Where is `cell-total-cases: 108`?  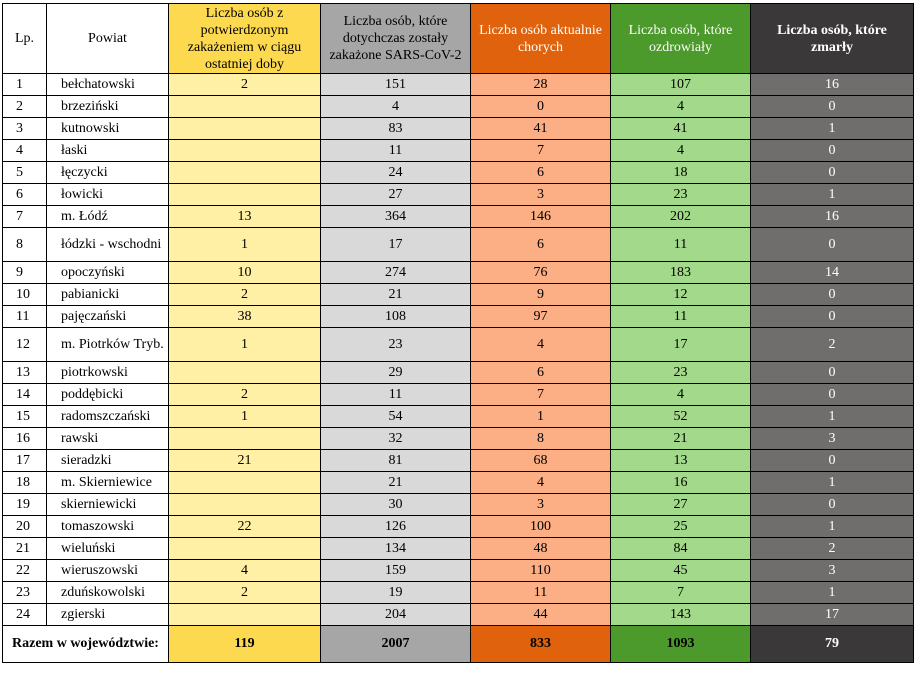
cell-total-cases: 108 is located at coordinates (395, 316).